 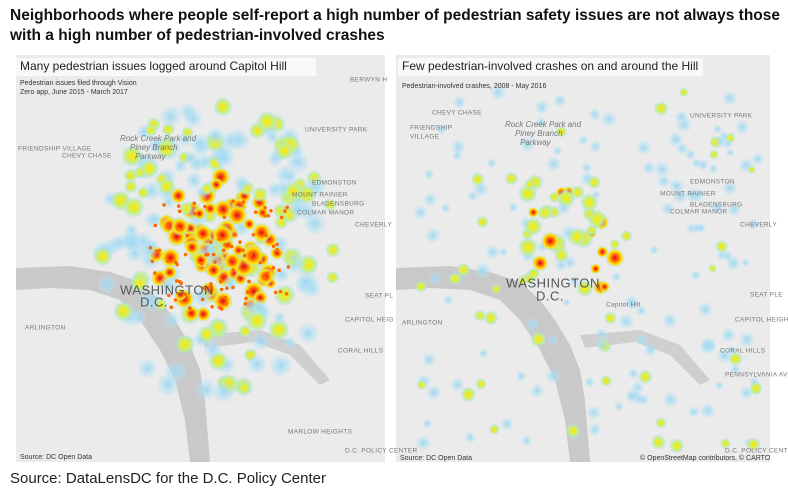 What do you see at coordinates (756, 451) in the screenshot?
I see `place-label: D.C. POLICY CENTER` at bounding box center [756, 451].